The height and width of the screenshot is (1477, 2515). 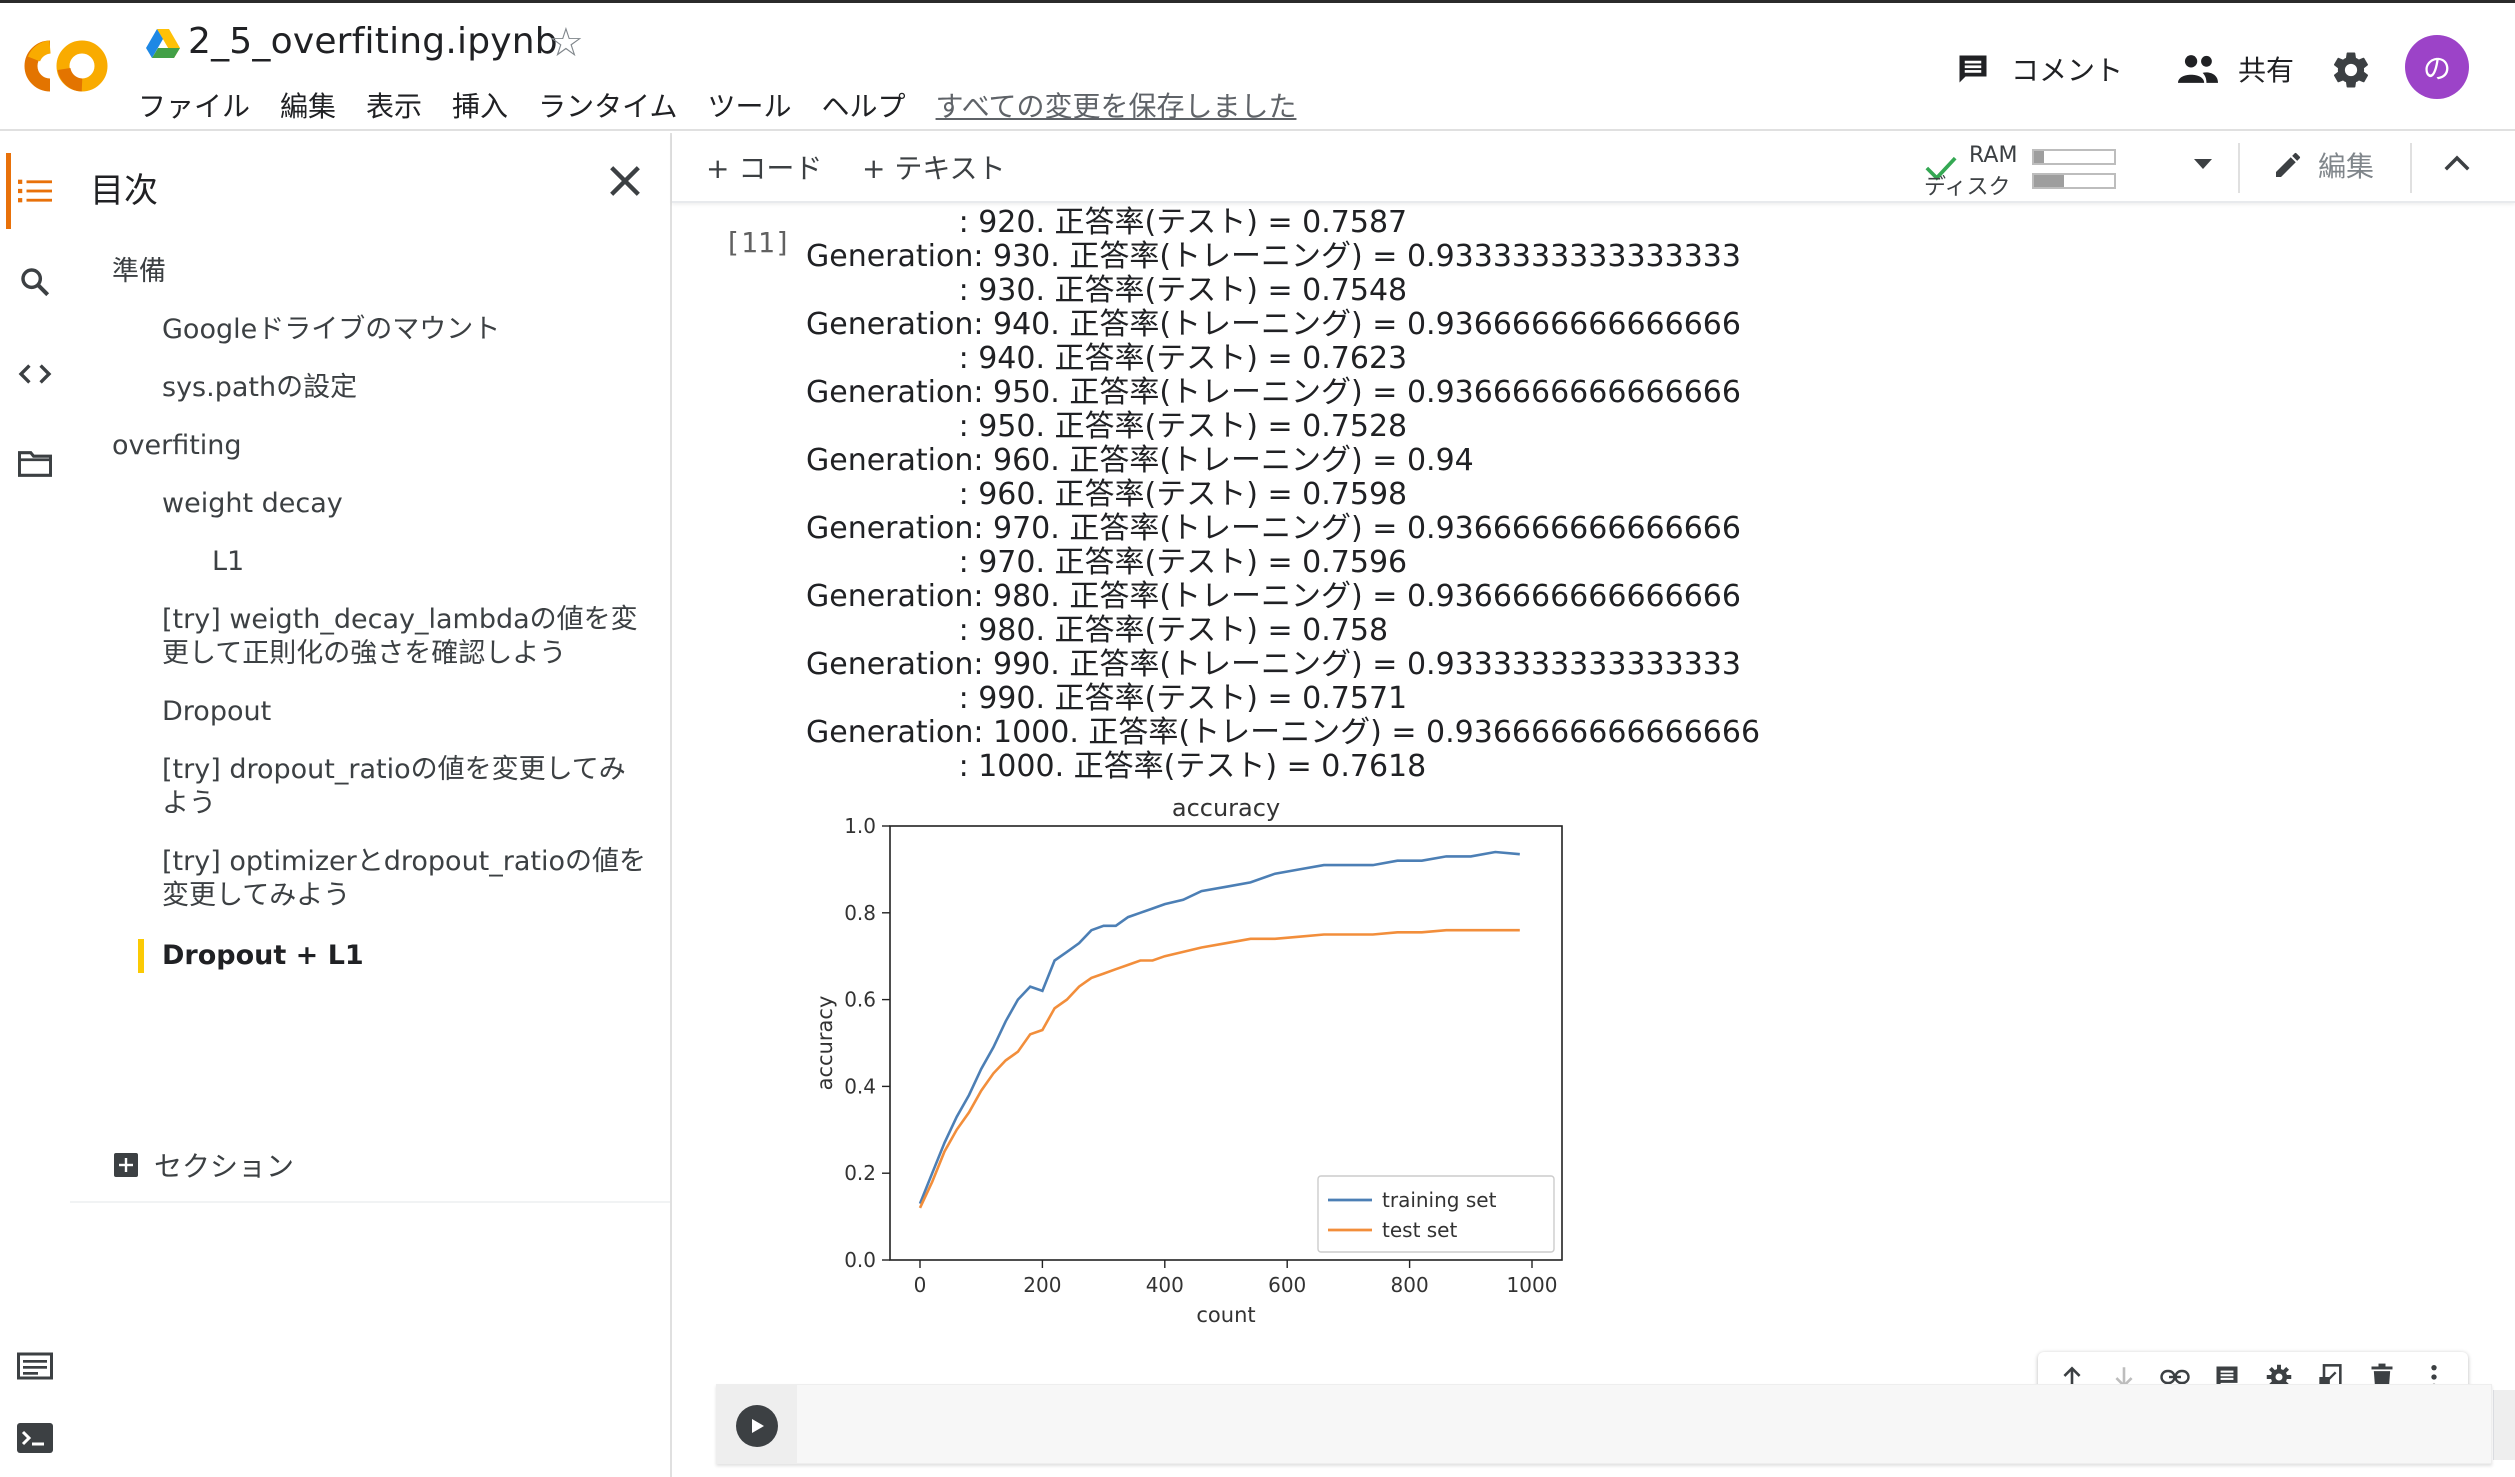 I want to click on toc-item-dropout-l1: Dropout + L1, so click(x=263, y=955).